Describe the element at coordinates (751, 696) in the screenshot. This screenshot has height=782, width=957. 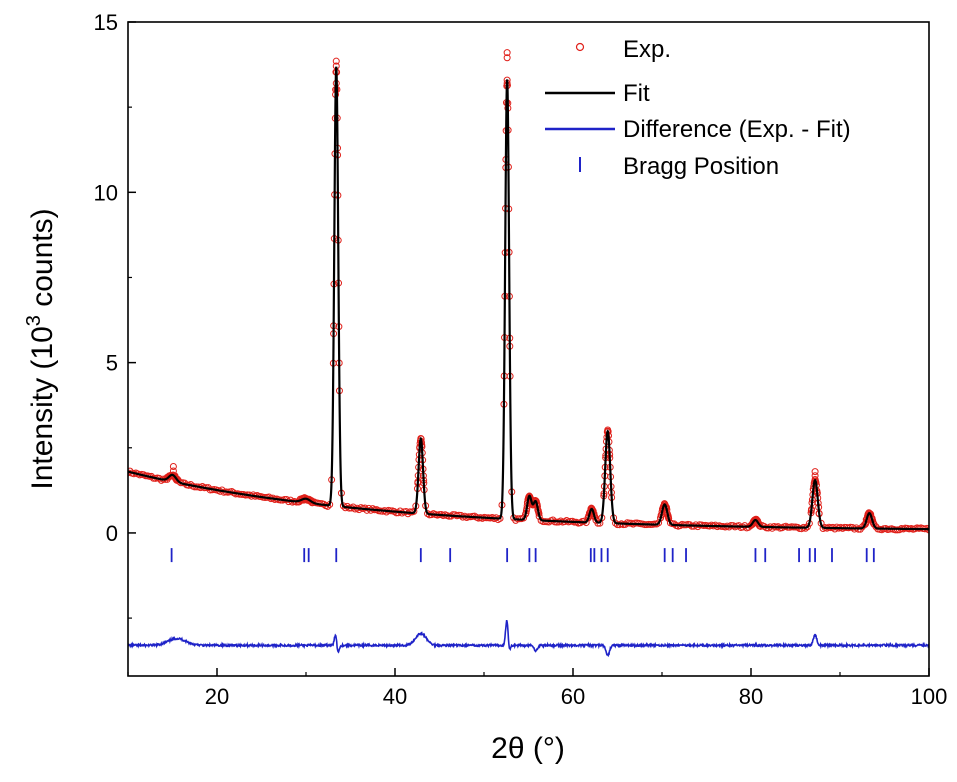
I see `x-tick-label: 80` at that location.